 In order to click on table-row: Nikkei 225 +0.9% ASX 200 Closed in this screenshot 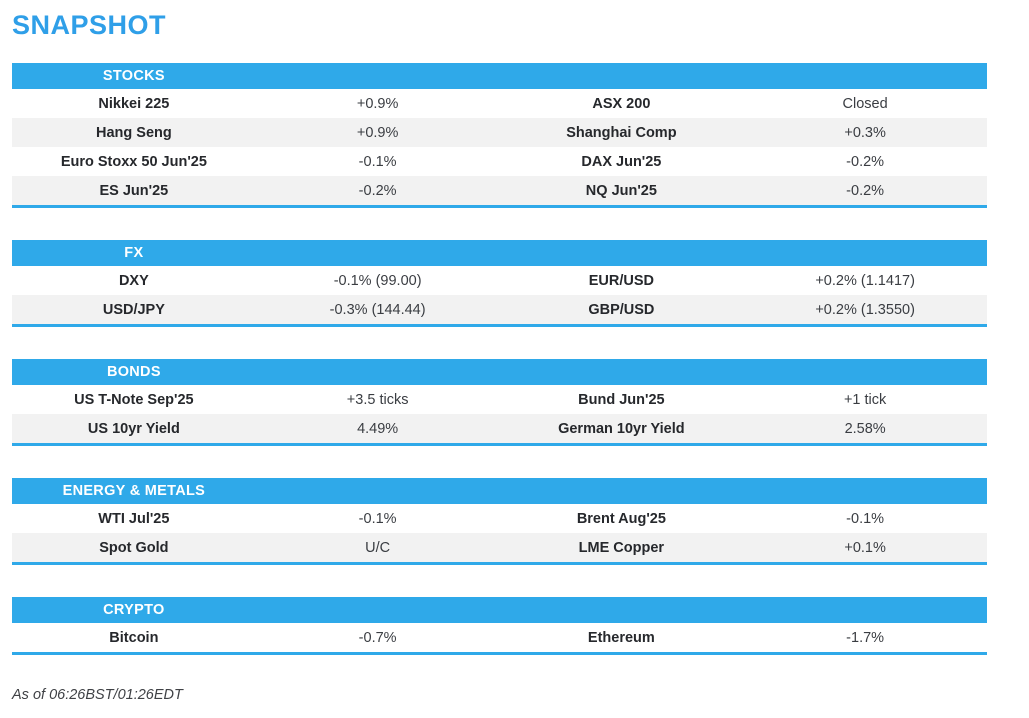, I will do `click(499, 103)`.